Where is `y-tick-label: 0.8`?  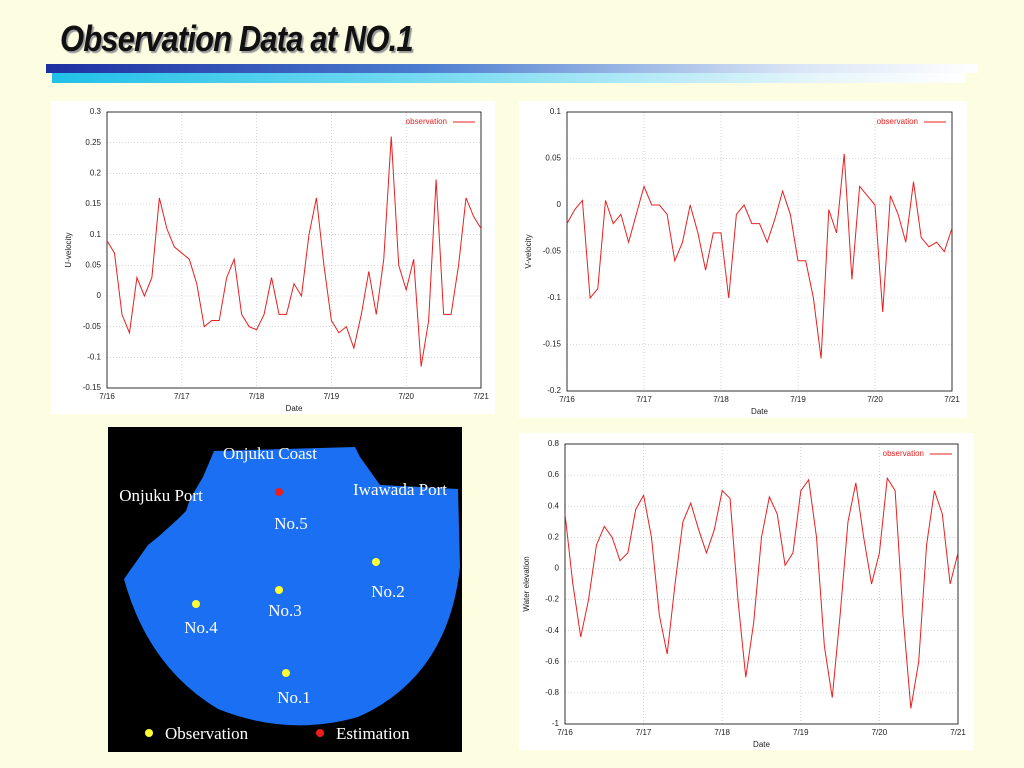 y-tick-label: 0.8 is located at coordinates (554, 443).